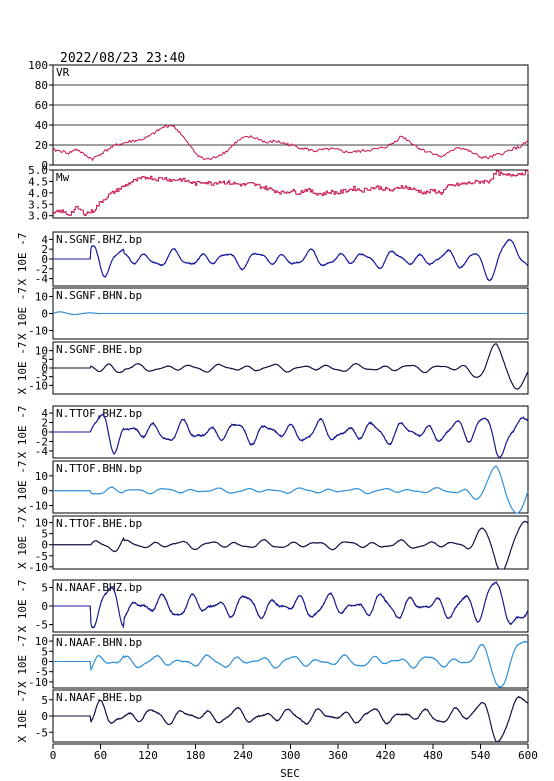 This screenshot has width=554, height=781. What do you see at coordinates (99, 642) in the screenshot?
I see `panel-label: N.NAAF.BHN.bp` at bounding box center [99, 642].